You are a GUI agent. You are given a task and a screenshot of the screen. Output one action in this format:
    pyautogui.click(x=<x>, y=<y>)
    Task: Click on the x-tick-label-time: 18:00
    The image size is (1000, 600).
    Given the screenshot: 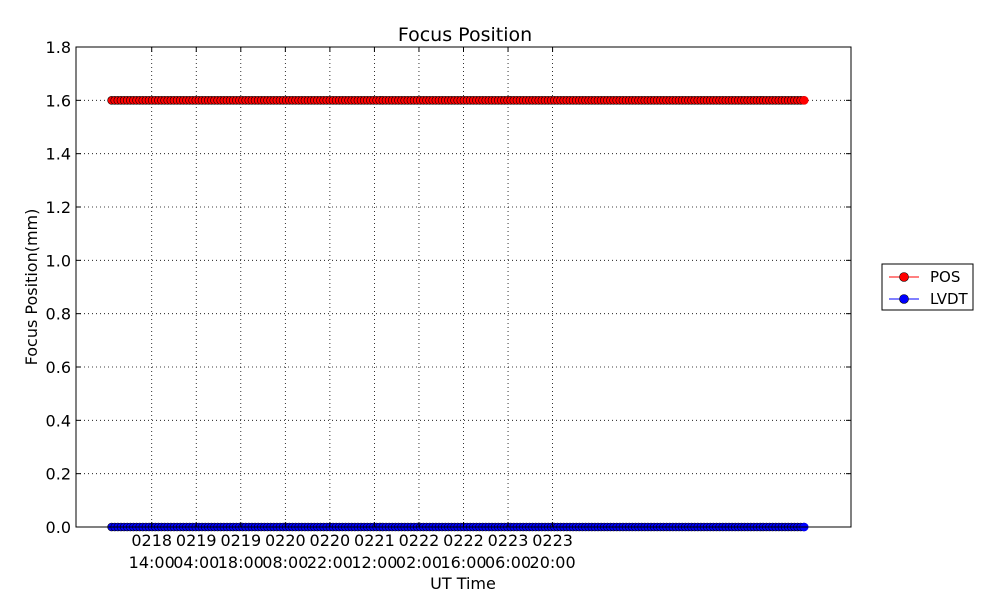 What is the action you would take?
    pyautogui.click(x=241, y=562)
    